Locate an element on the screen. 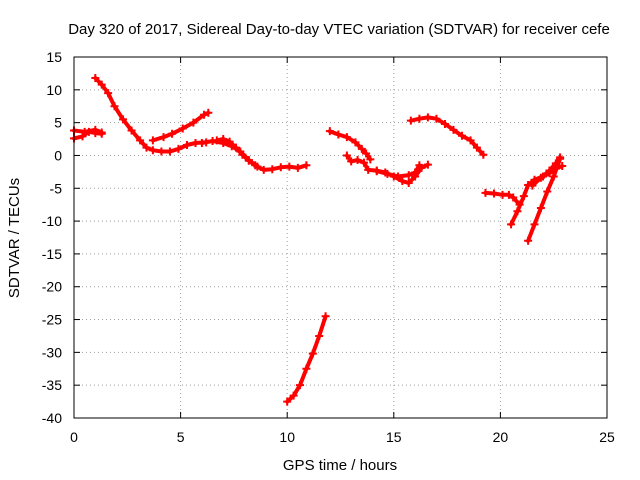 The width and height of the screenshot is (640, 480). y-tick-label: -20 is located at coordinates (52, 287).